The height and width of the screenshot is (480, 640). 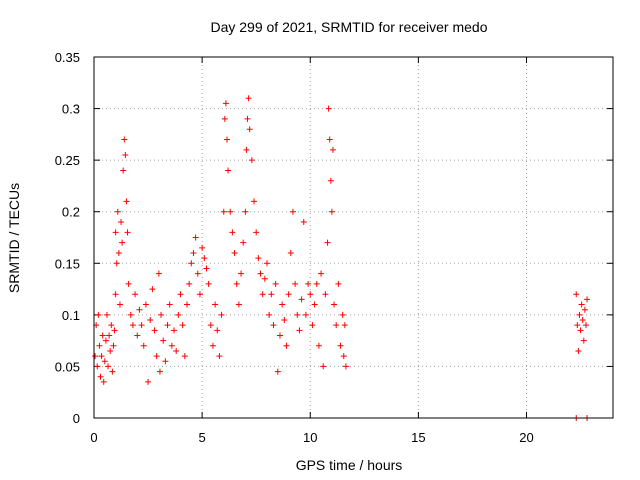 I want to click on x-tick-label: 15, so click(x=418, y=437).